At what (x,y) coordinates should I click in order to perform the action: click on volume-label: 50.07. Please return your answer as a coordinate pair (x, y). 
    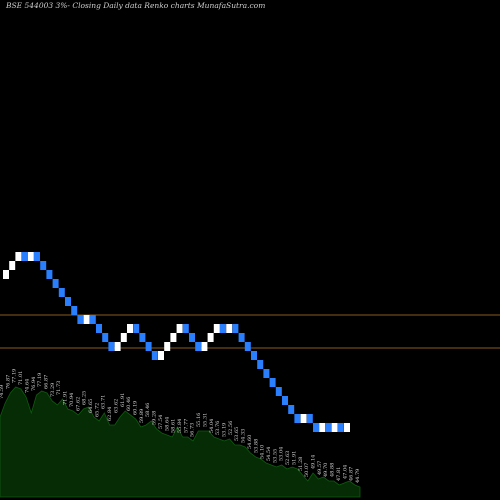
    Looking at the image, I should click on (307, 470).